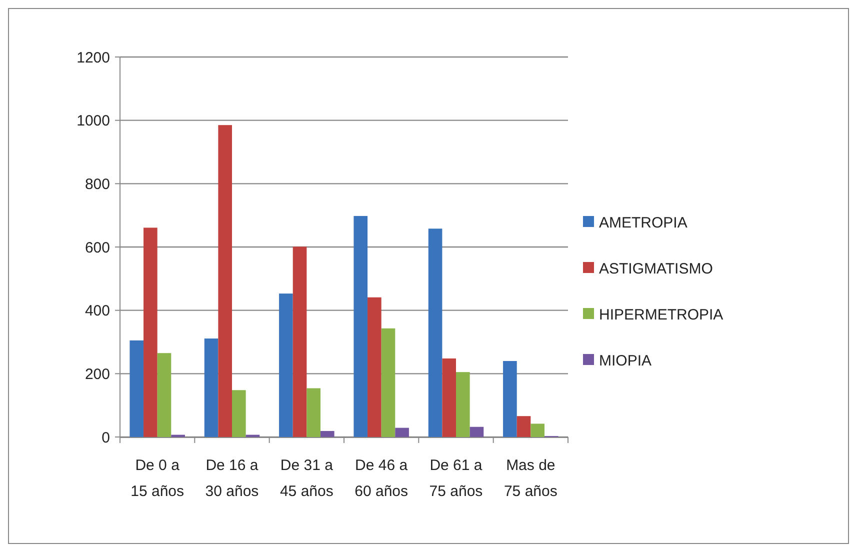 The width and height of the screenshot is (857, 552). Describe the element at coordinates (643, 223) in the screenshot. I see `legend-label: AMETROPIA` at that location.